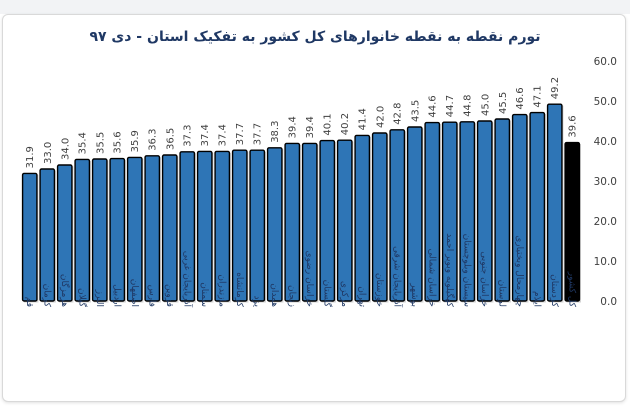 The width and height of the screenshot is (630, 407). Describe the element at coordinates (450, 106) in the screenshot. I see `bar-value-label: 44.7` at that location.